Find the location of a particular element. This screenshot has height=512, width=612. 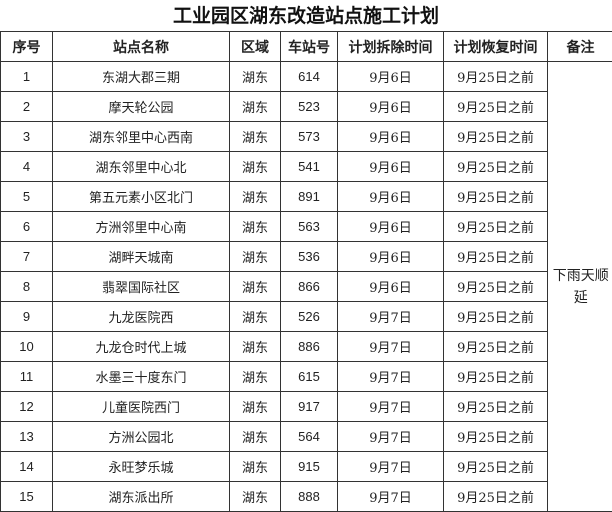

station-number: 536 is located at coordinates (309, 257).